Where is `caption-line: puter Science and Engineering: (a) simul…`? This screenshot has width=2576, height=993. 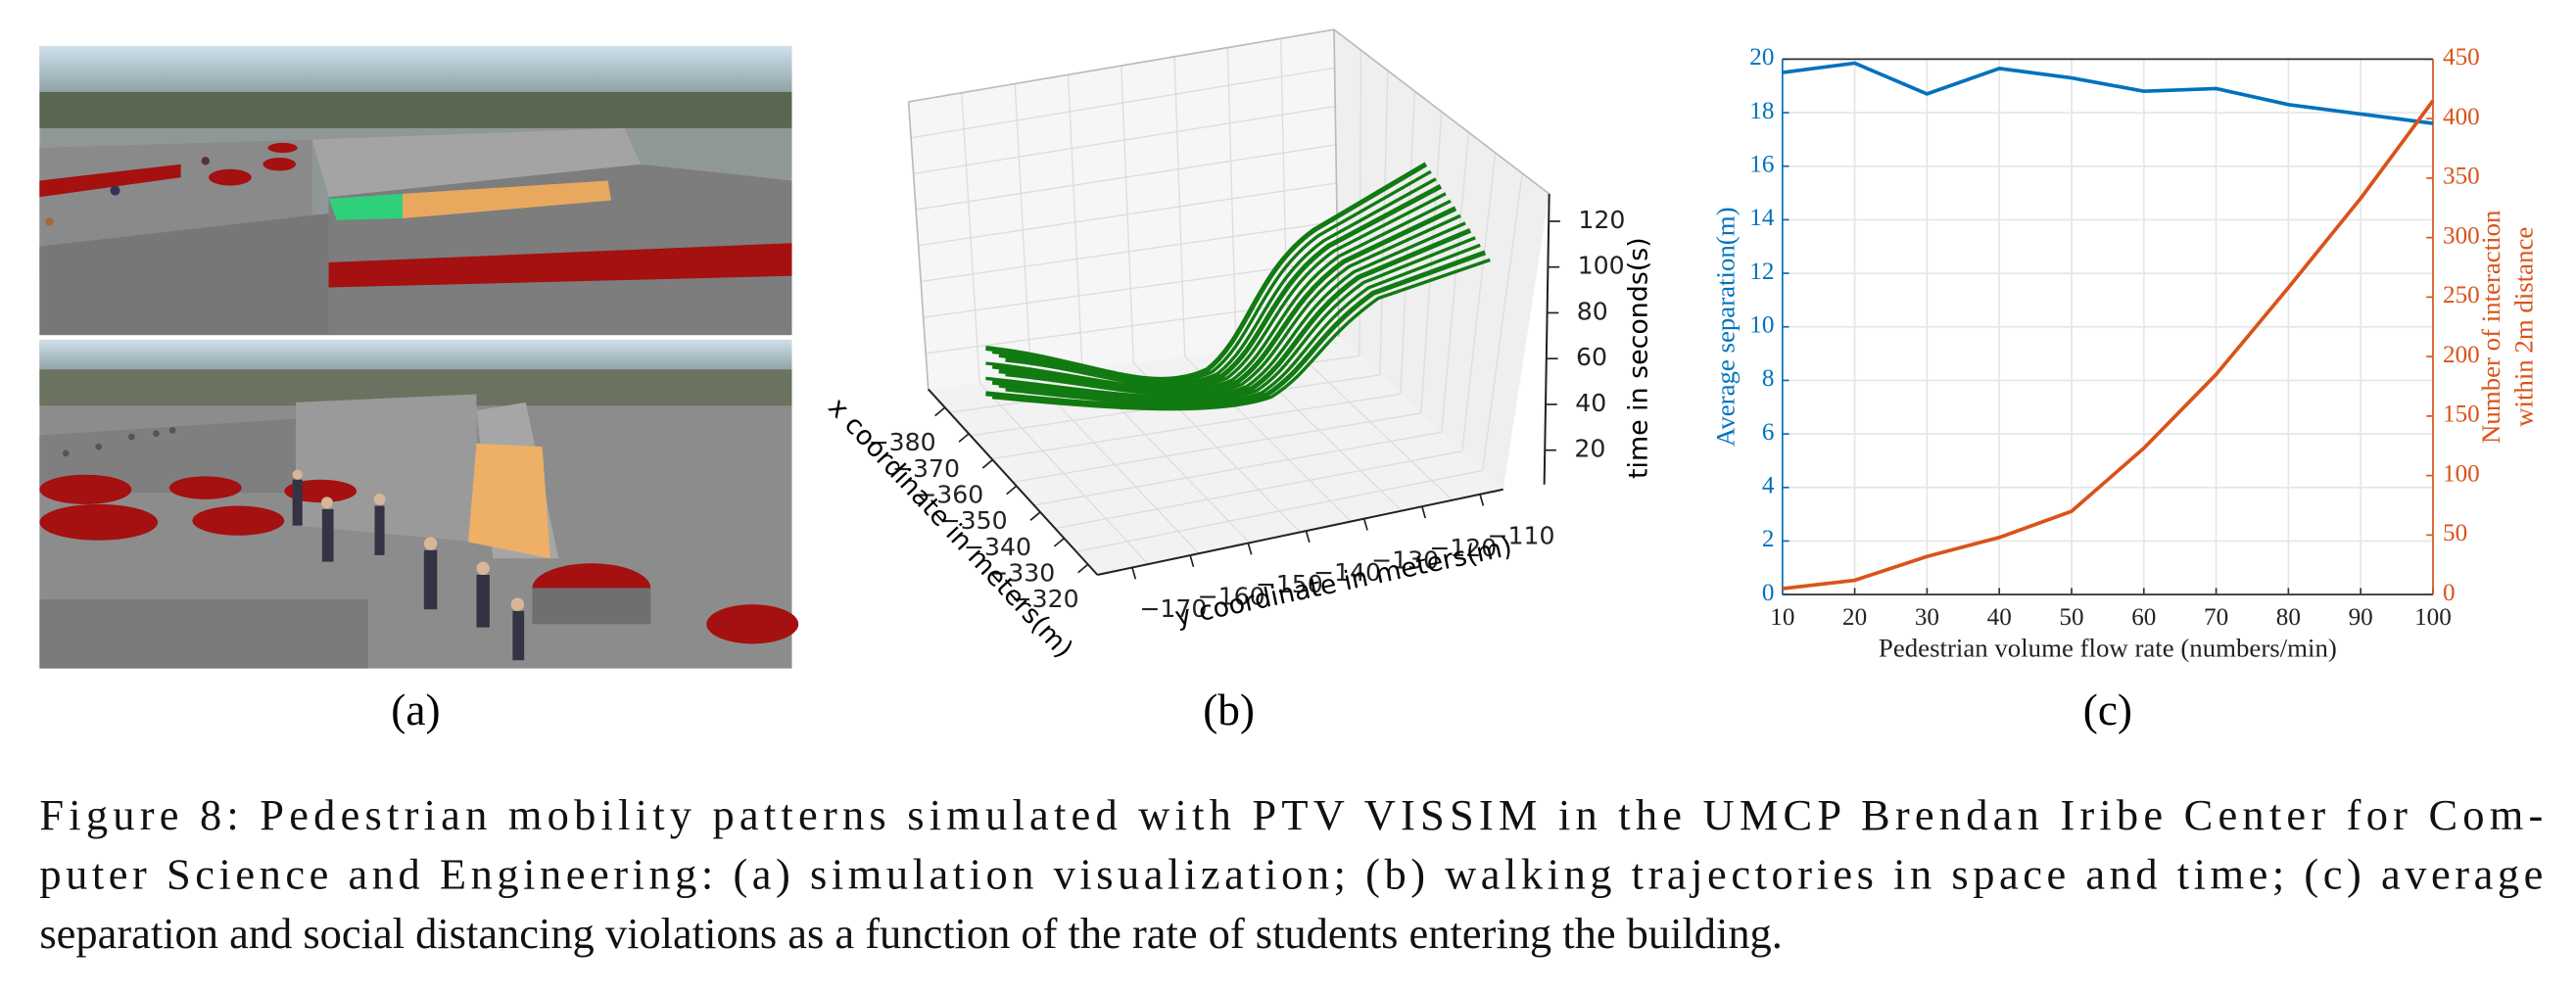 caption-line: puter Science and Engineering: (a) simul… is located at coordinates (1291, 873).